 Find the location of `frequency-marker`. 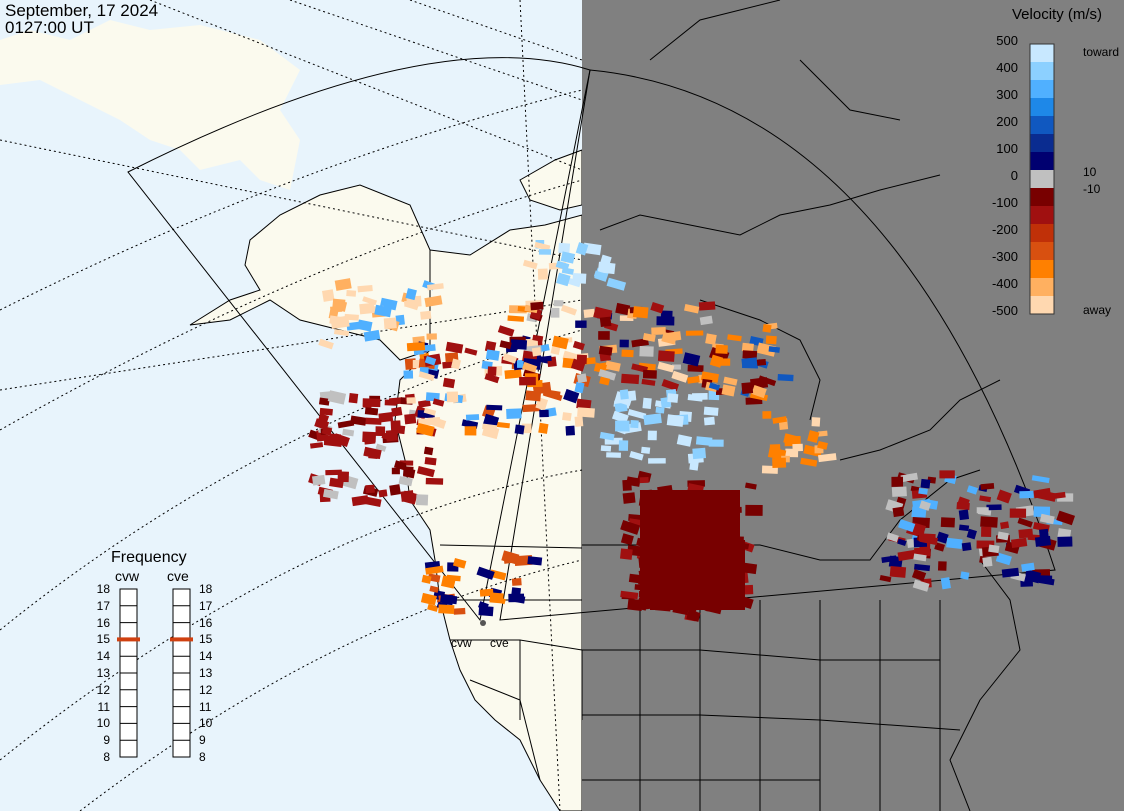

frequency-marker is located at coordinates (181, 639).